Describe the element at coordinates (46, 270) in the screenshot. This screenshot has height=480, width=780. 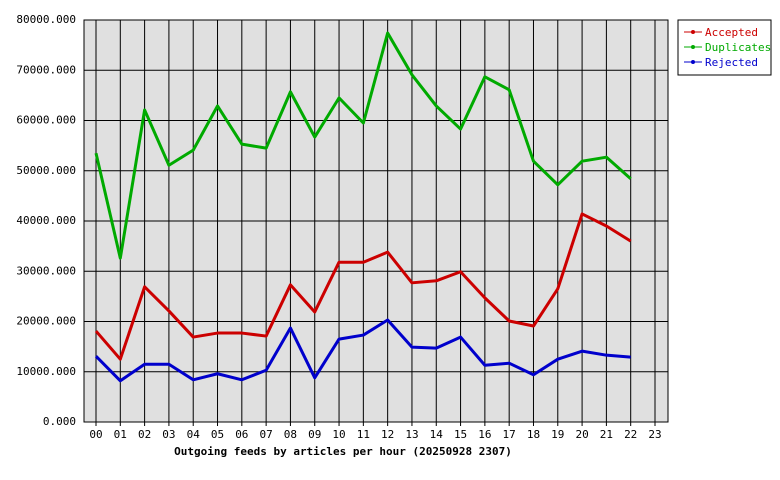
I see `y-tick-label: 30000.000` at that location.